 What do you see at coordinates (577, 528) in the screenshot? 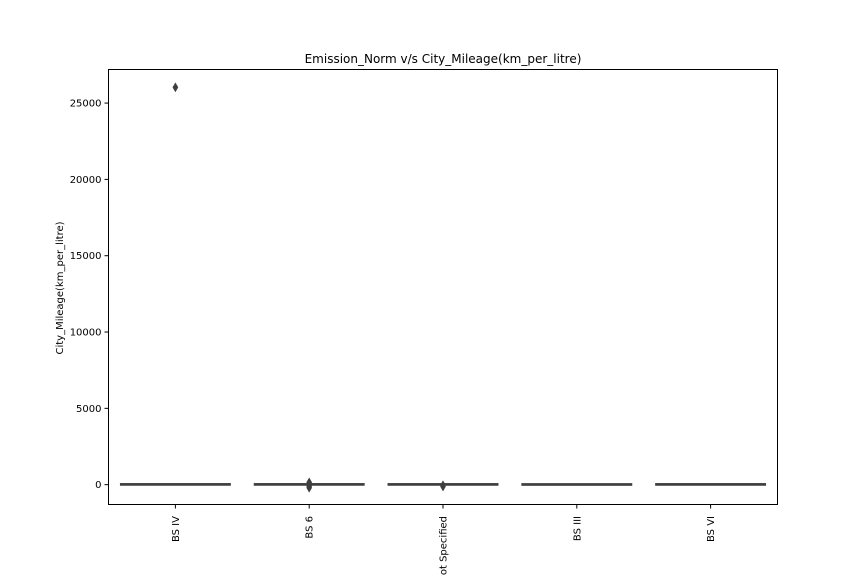
I see `x-tick-label: BS III` at bounding box center [577, 528].